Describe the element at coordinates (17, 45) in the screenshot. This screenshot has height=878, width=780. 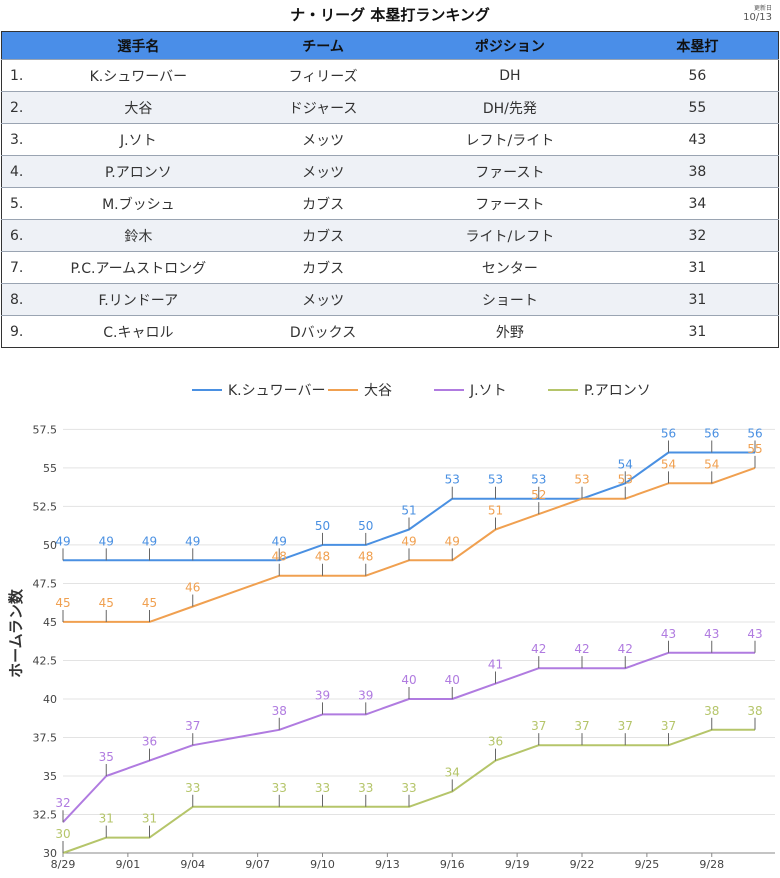
I see `header-rank` at that location.